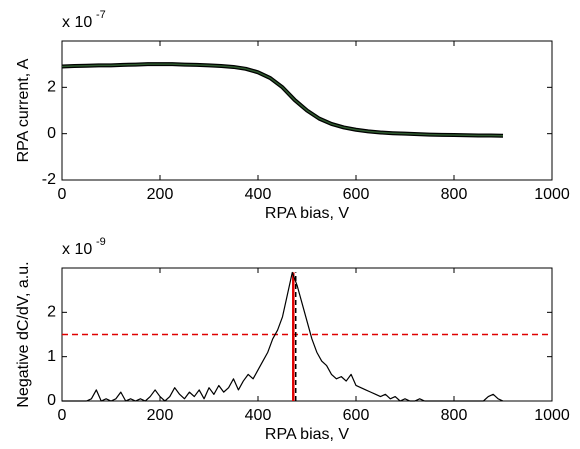  I want to click on y-axis-label: Negative dC/dV, a.u., so click(23, 334).